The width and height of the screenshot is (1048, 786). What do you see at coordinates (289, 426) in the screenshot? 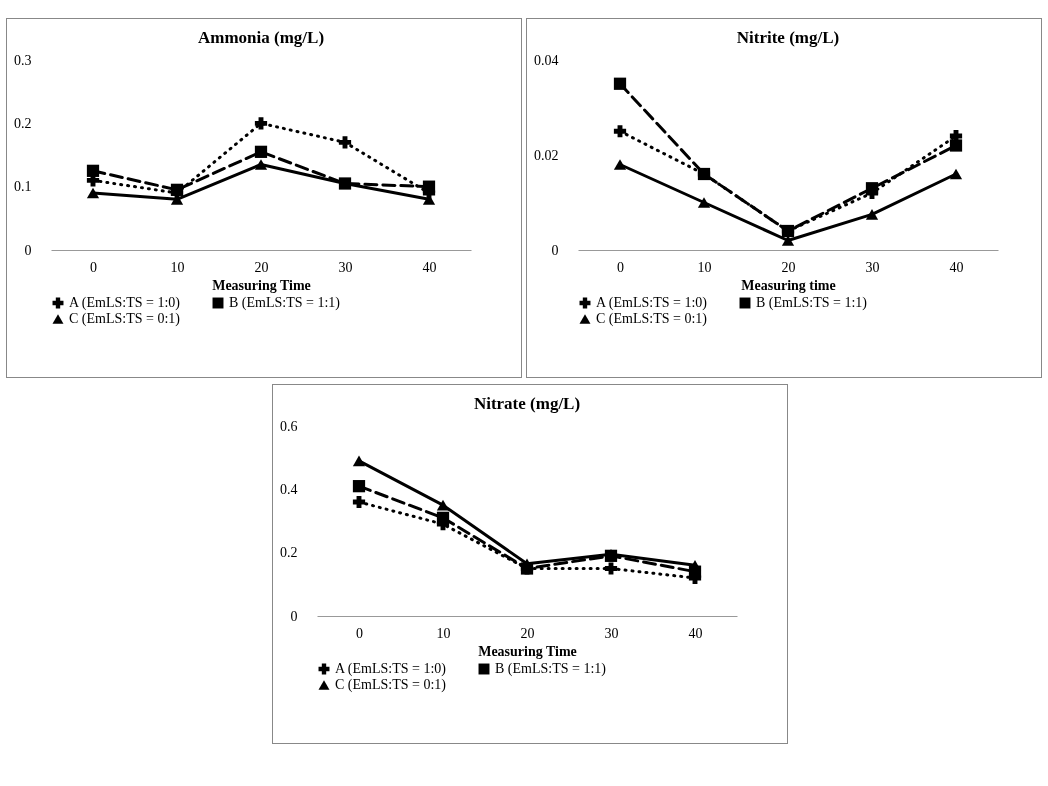
I see `y-tick-label: 0.6` at bounding box center [289, 426].